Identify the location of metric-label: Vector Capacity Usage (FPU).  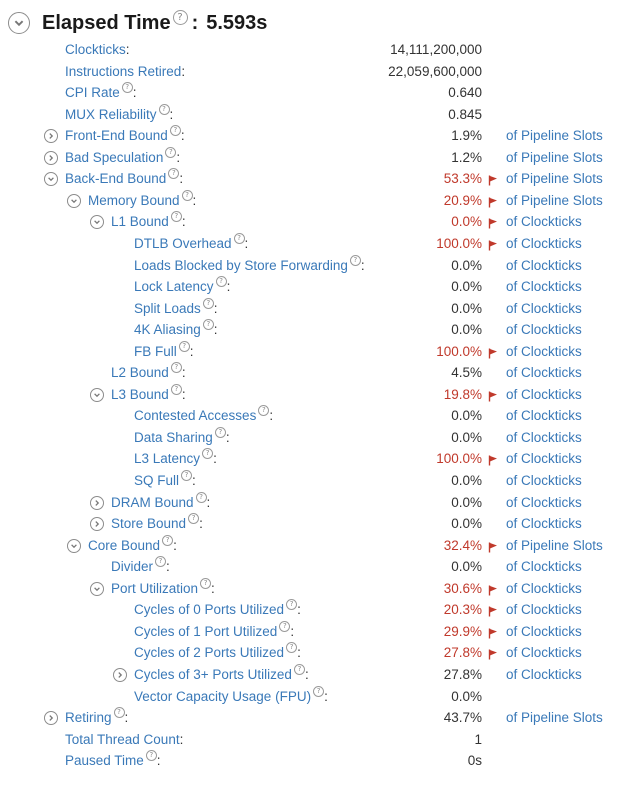
(222, 696).